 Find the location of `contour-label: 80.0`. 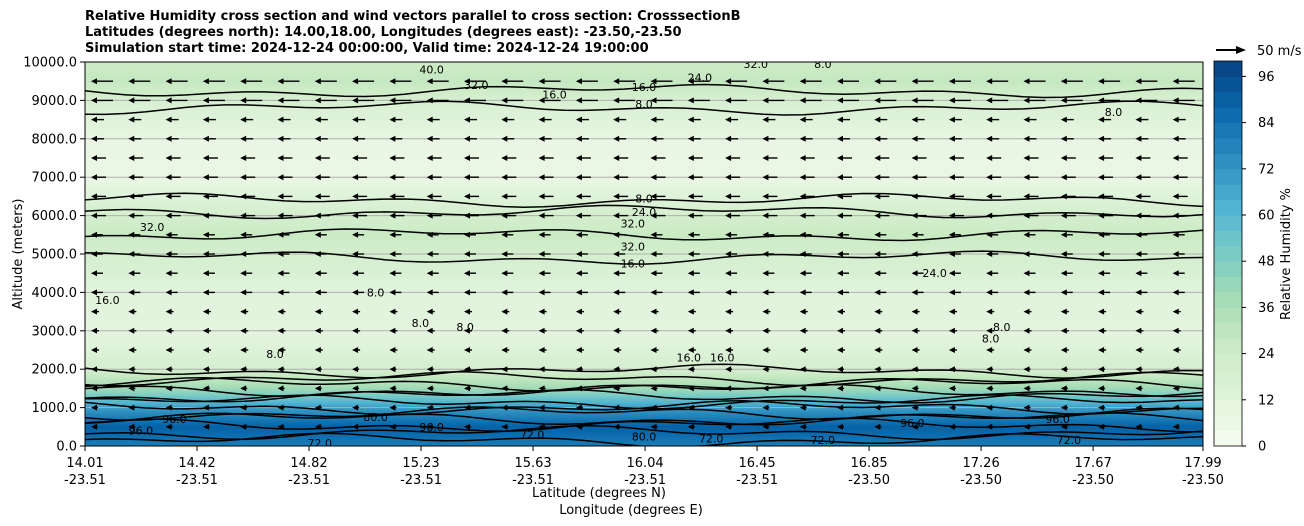

contour-label: 80.0 is located at coordinates (644, 436).